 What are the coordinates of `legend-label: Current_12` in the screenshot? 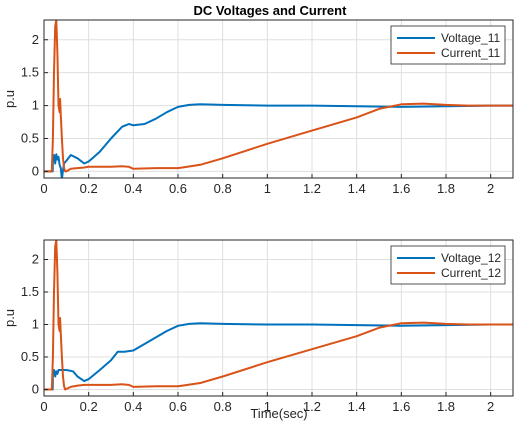 It's located at (471, 273).